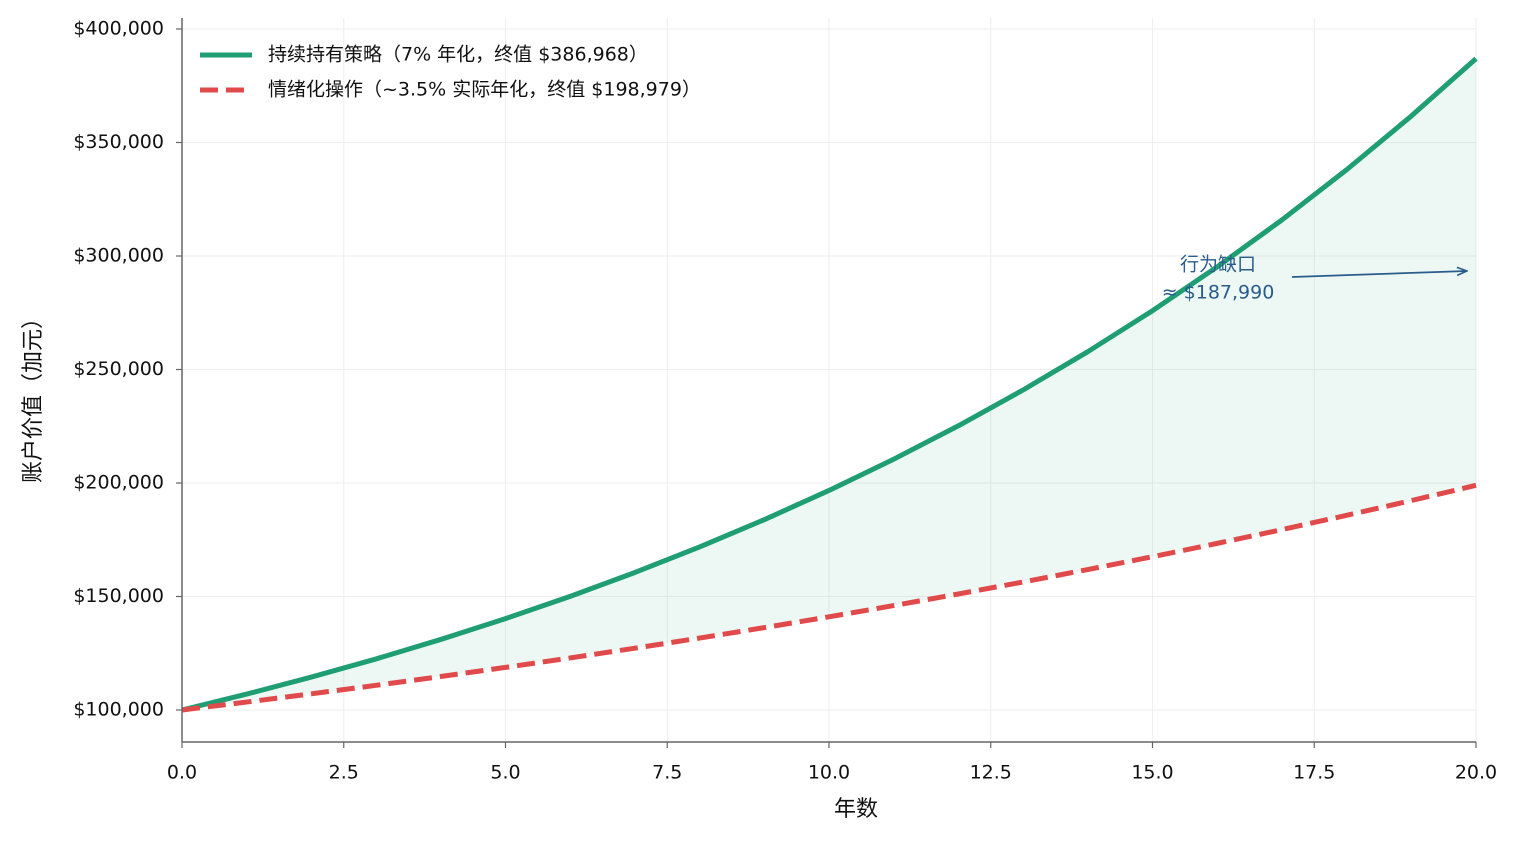 The image size is (1519, 845). Describe the element at coordinates (991, 773) in the screenshot. I see `x-tick-label: 12.5` at that location.